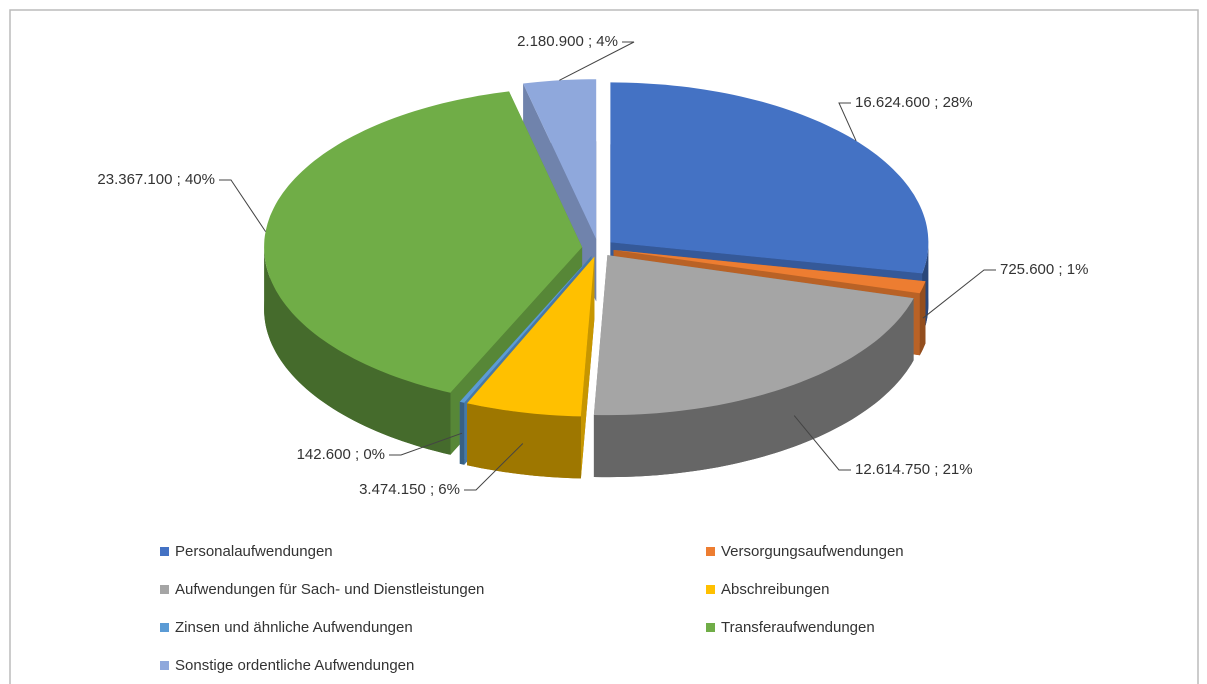 This screenshot has height=684, width=1207. Describe the element at coordinates (798, 627) in the screenshot. I see `legend-label: Transferaufwendungen` at that location.